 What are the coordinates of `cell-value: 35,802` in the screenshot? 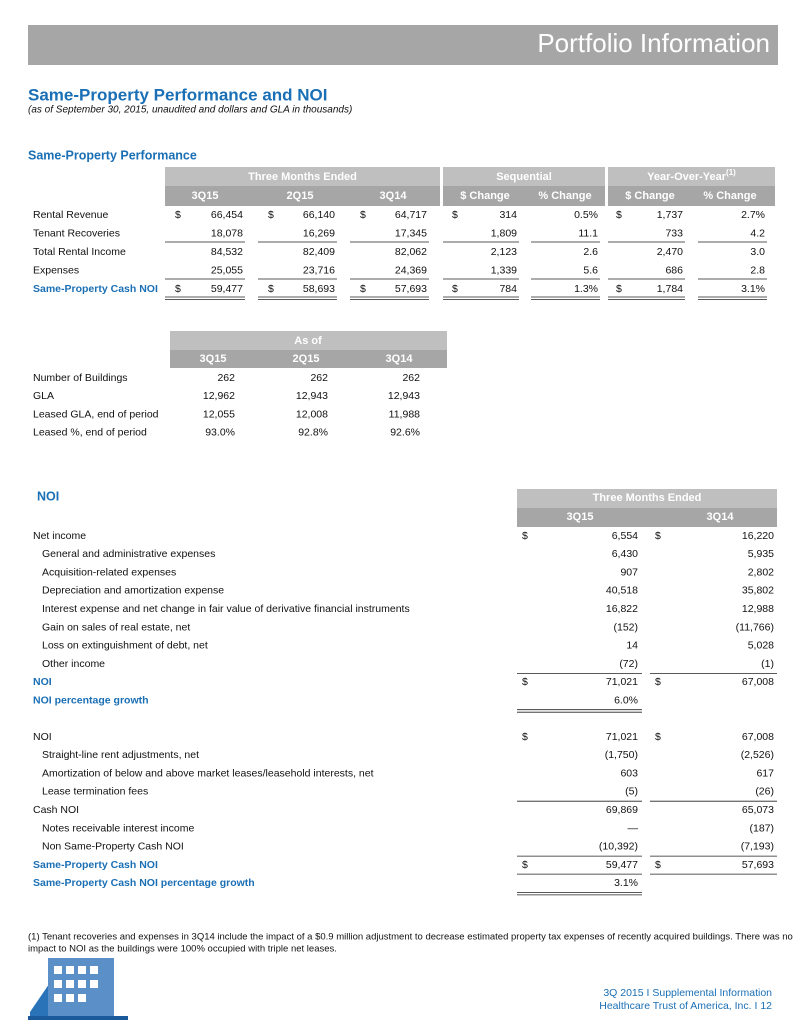 It's located at (758, 591).